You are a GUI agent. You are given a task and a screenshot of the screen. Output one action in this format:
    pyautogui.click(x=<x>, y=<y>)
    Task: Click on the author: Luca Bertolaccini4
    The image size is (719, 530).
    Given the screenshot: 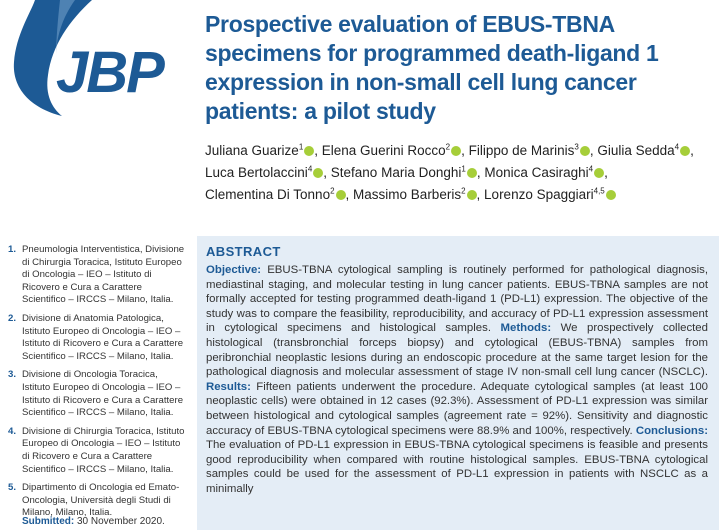 What is the action you would take?
    pyautogui.click(x=264, y=172)
    